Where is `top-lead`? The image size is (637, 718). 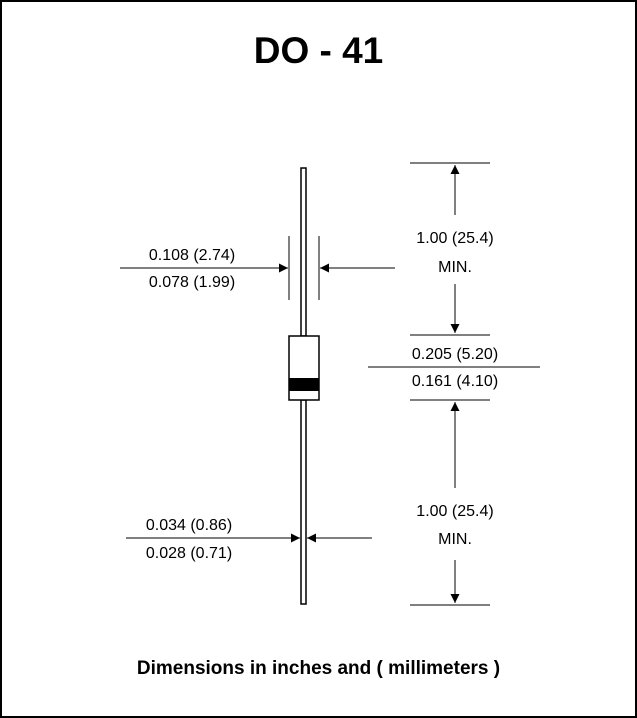 top-lead is located at coordinates (303, 252).